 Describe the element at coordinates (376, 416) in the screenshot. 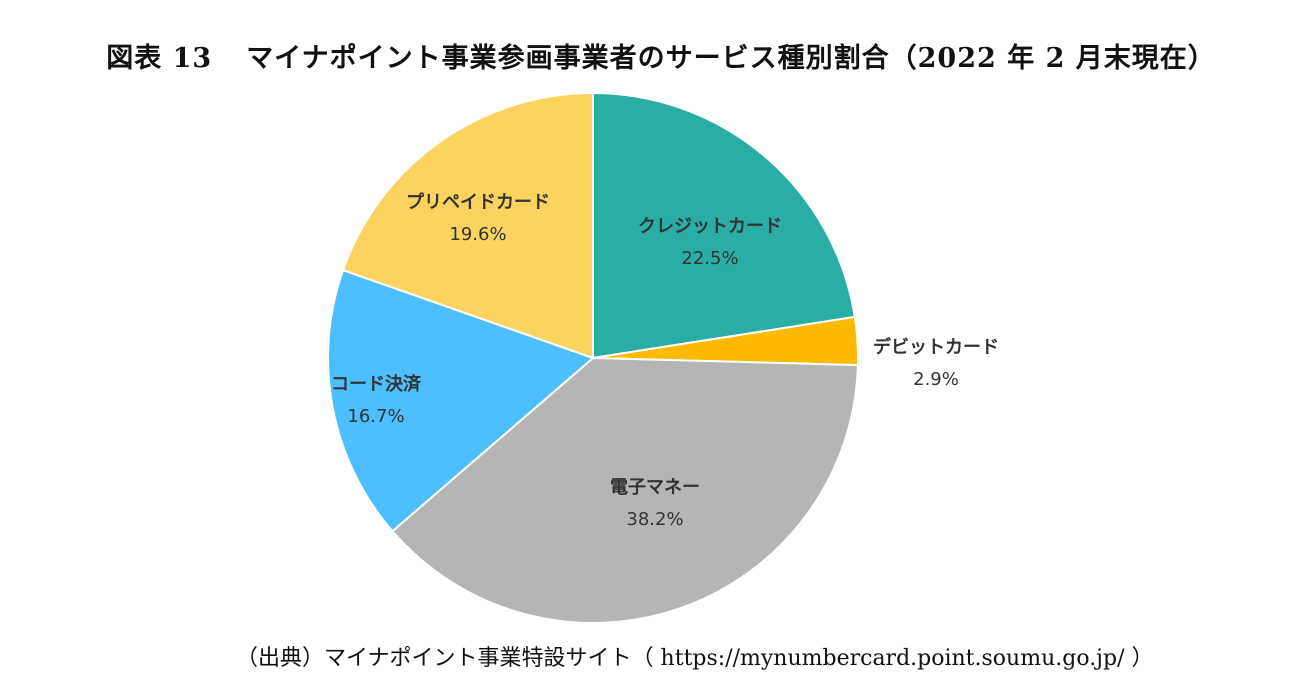

I see `slice-value: 16.7%` at that location.